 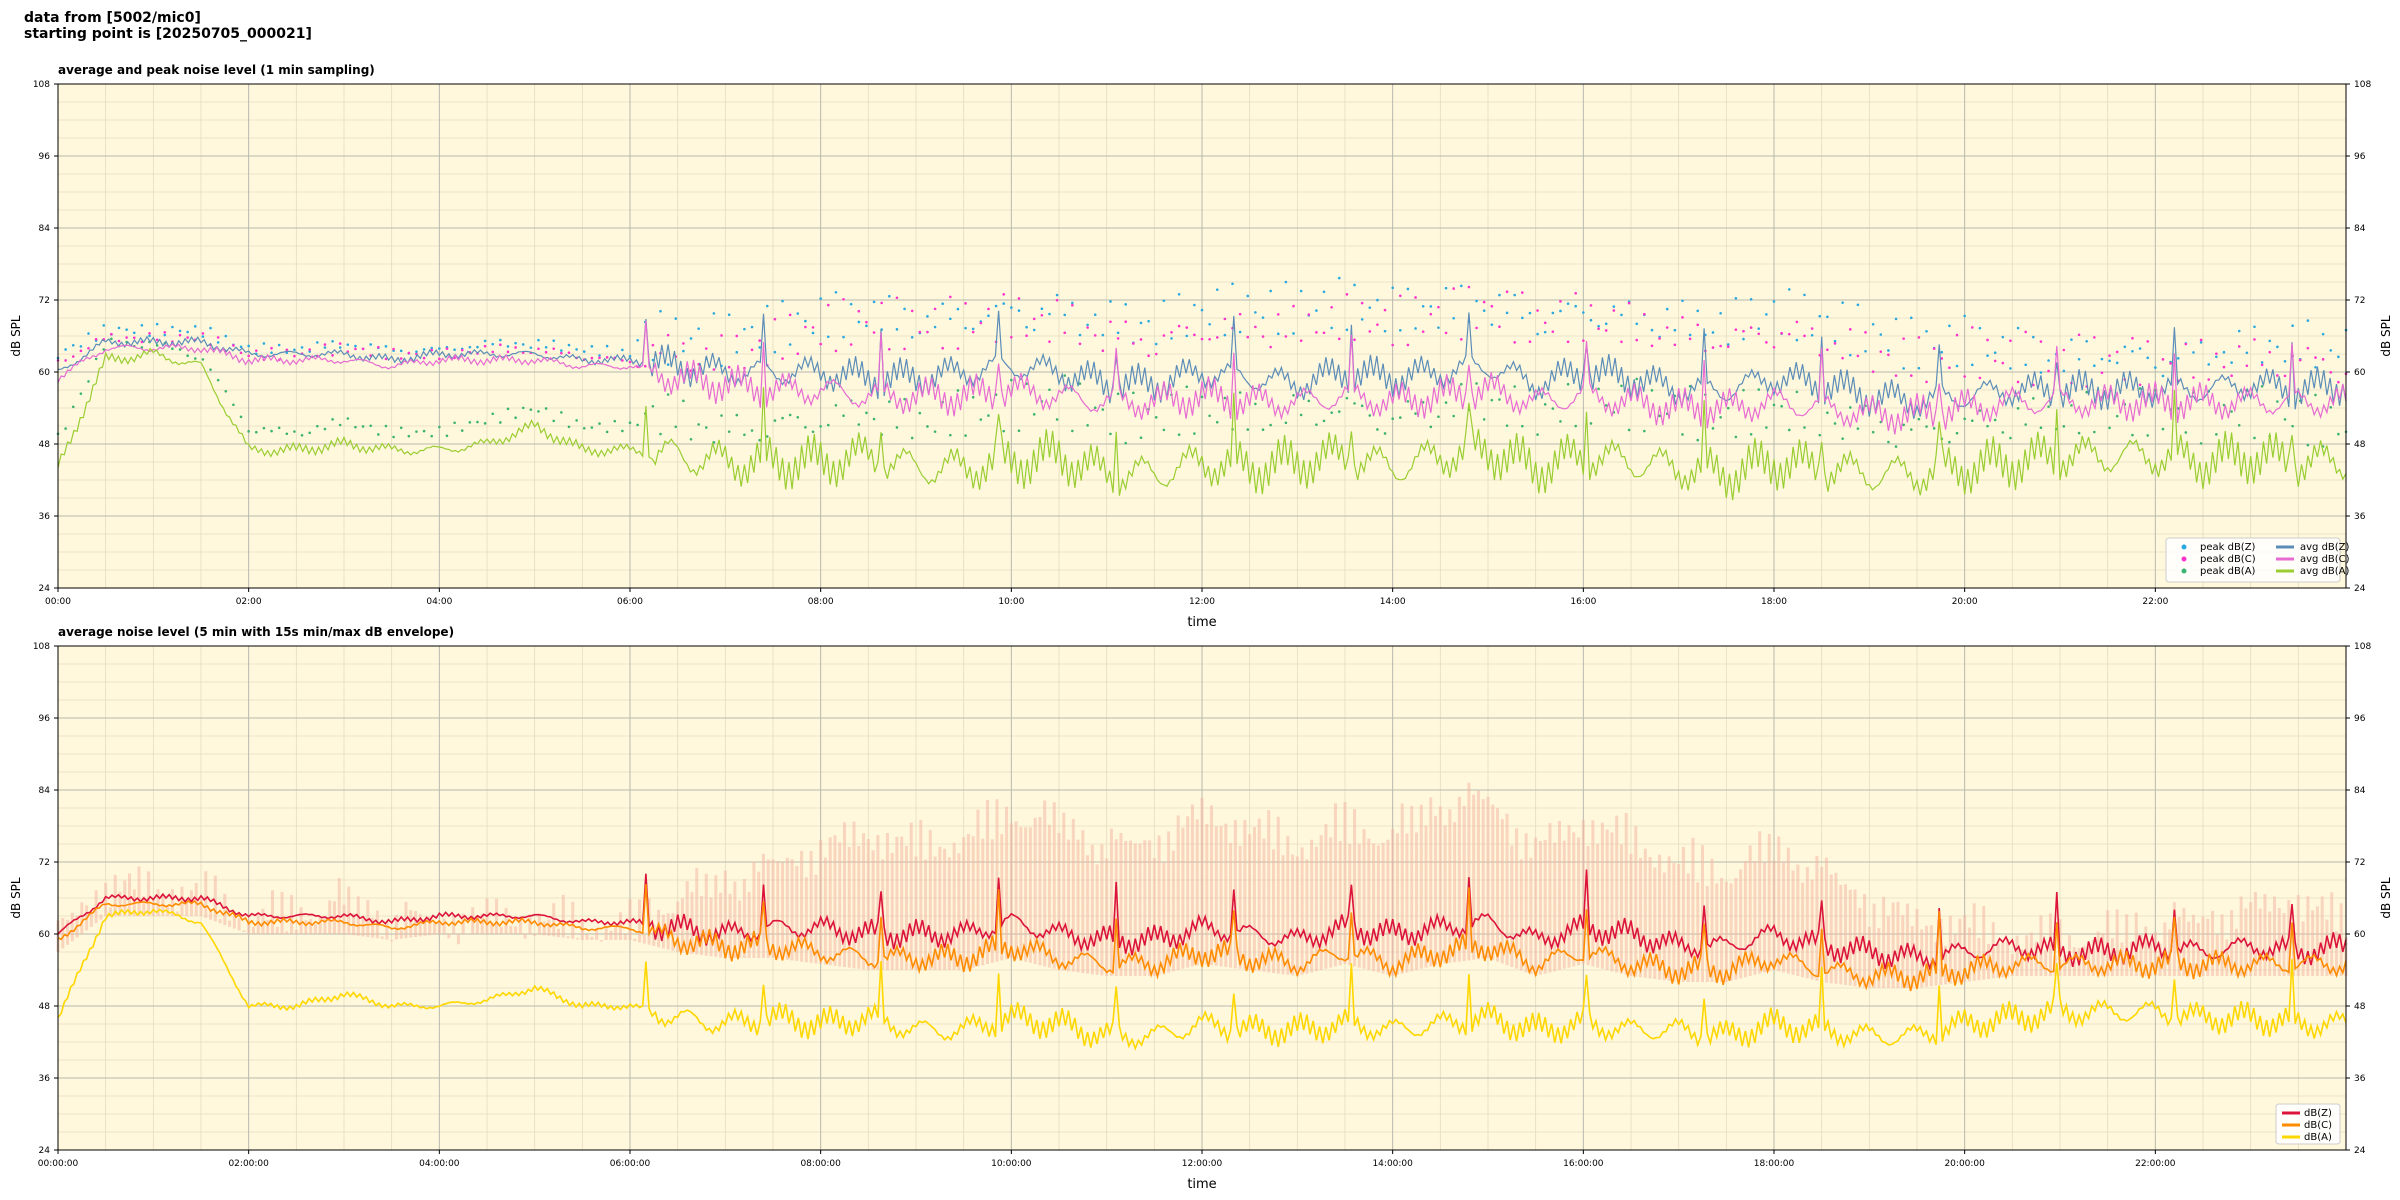 I want to click on y-tick-label-right: 60, so click(x=2360, y=373).